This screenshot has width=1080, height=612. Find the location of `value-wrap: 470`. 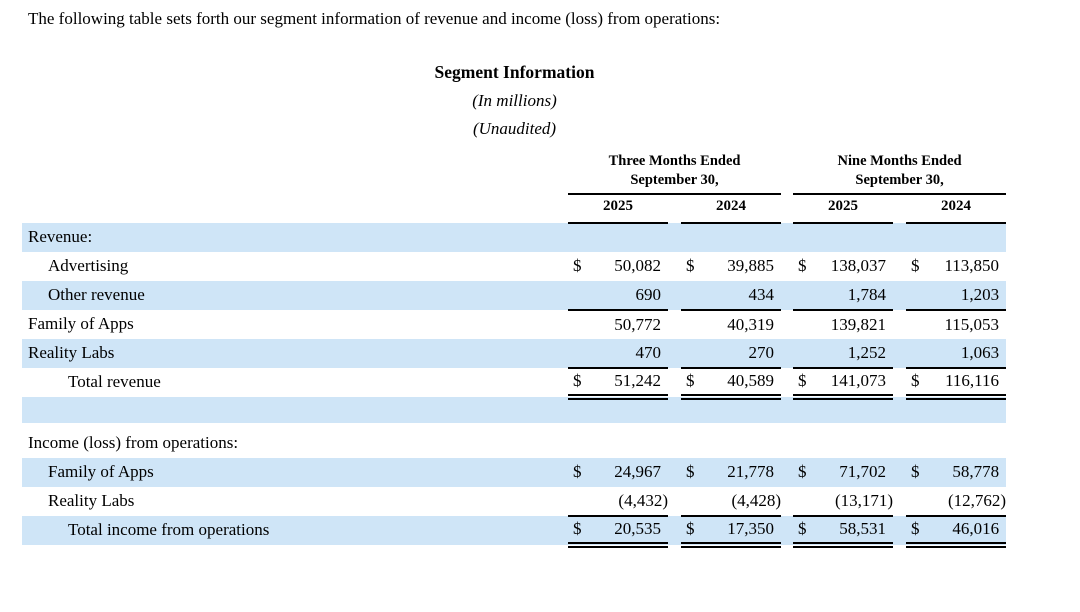

value-wrap: 470 is located at coordinates (618, 353).